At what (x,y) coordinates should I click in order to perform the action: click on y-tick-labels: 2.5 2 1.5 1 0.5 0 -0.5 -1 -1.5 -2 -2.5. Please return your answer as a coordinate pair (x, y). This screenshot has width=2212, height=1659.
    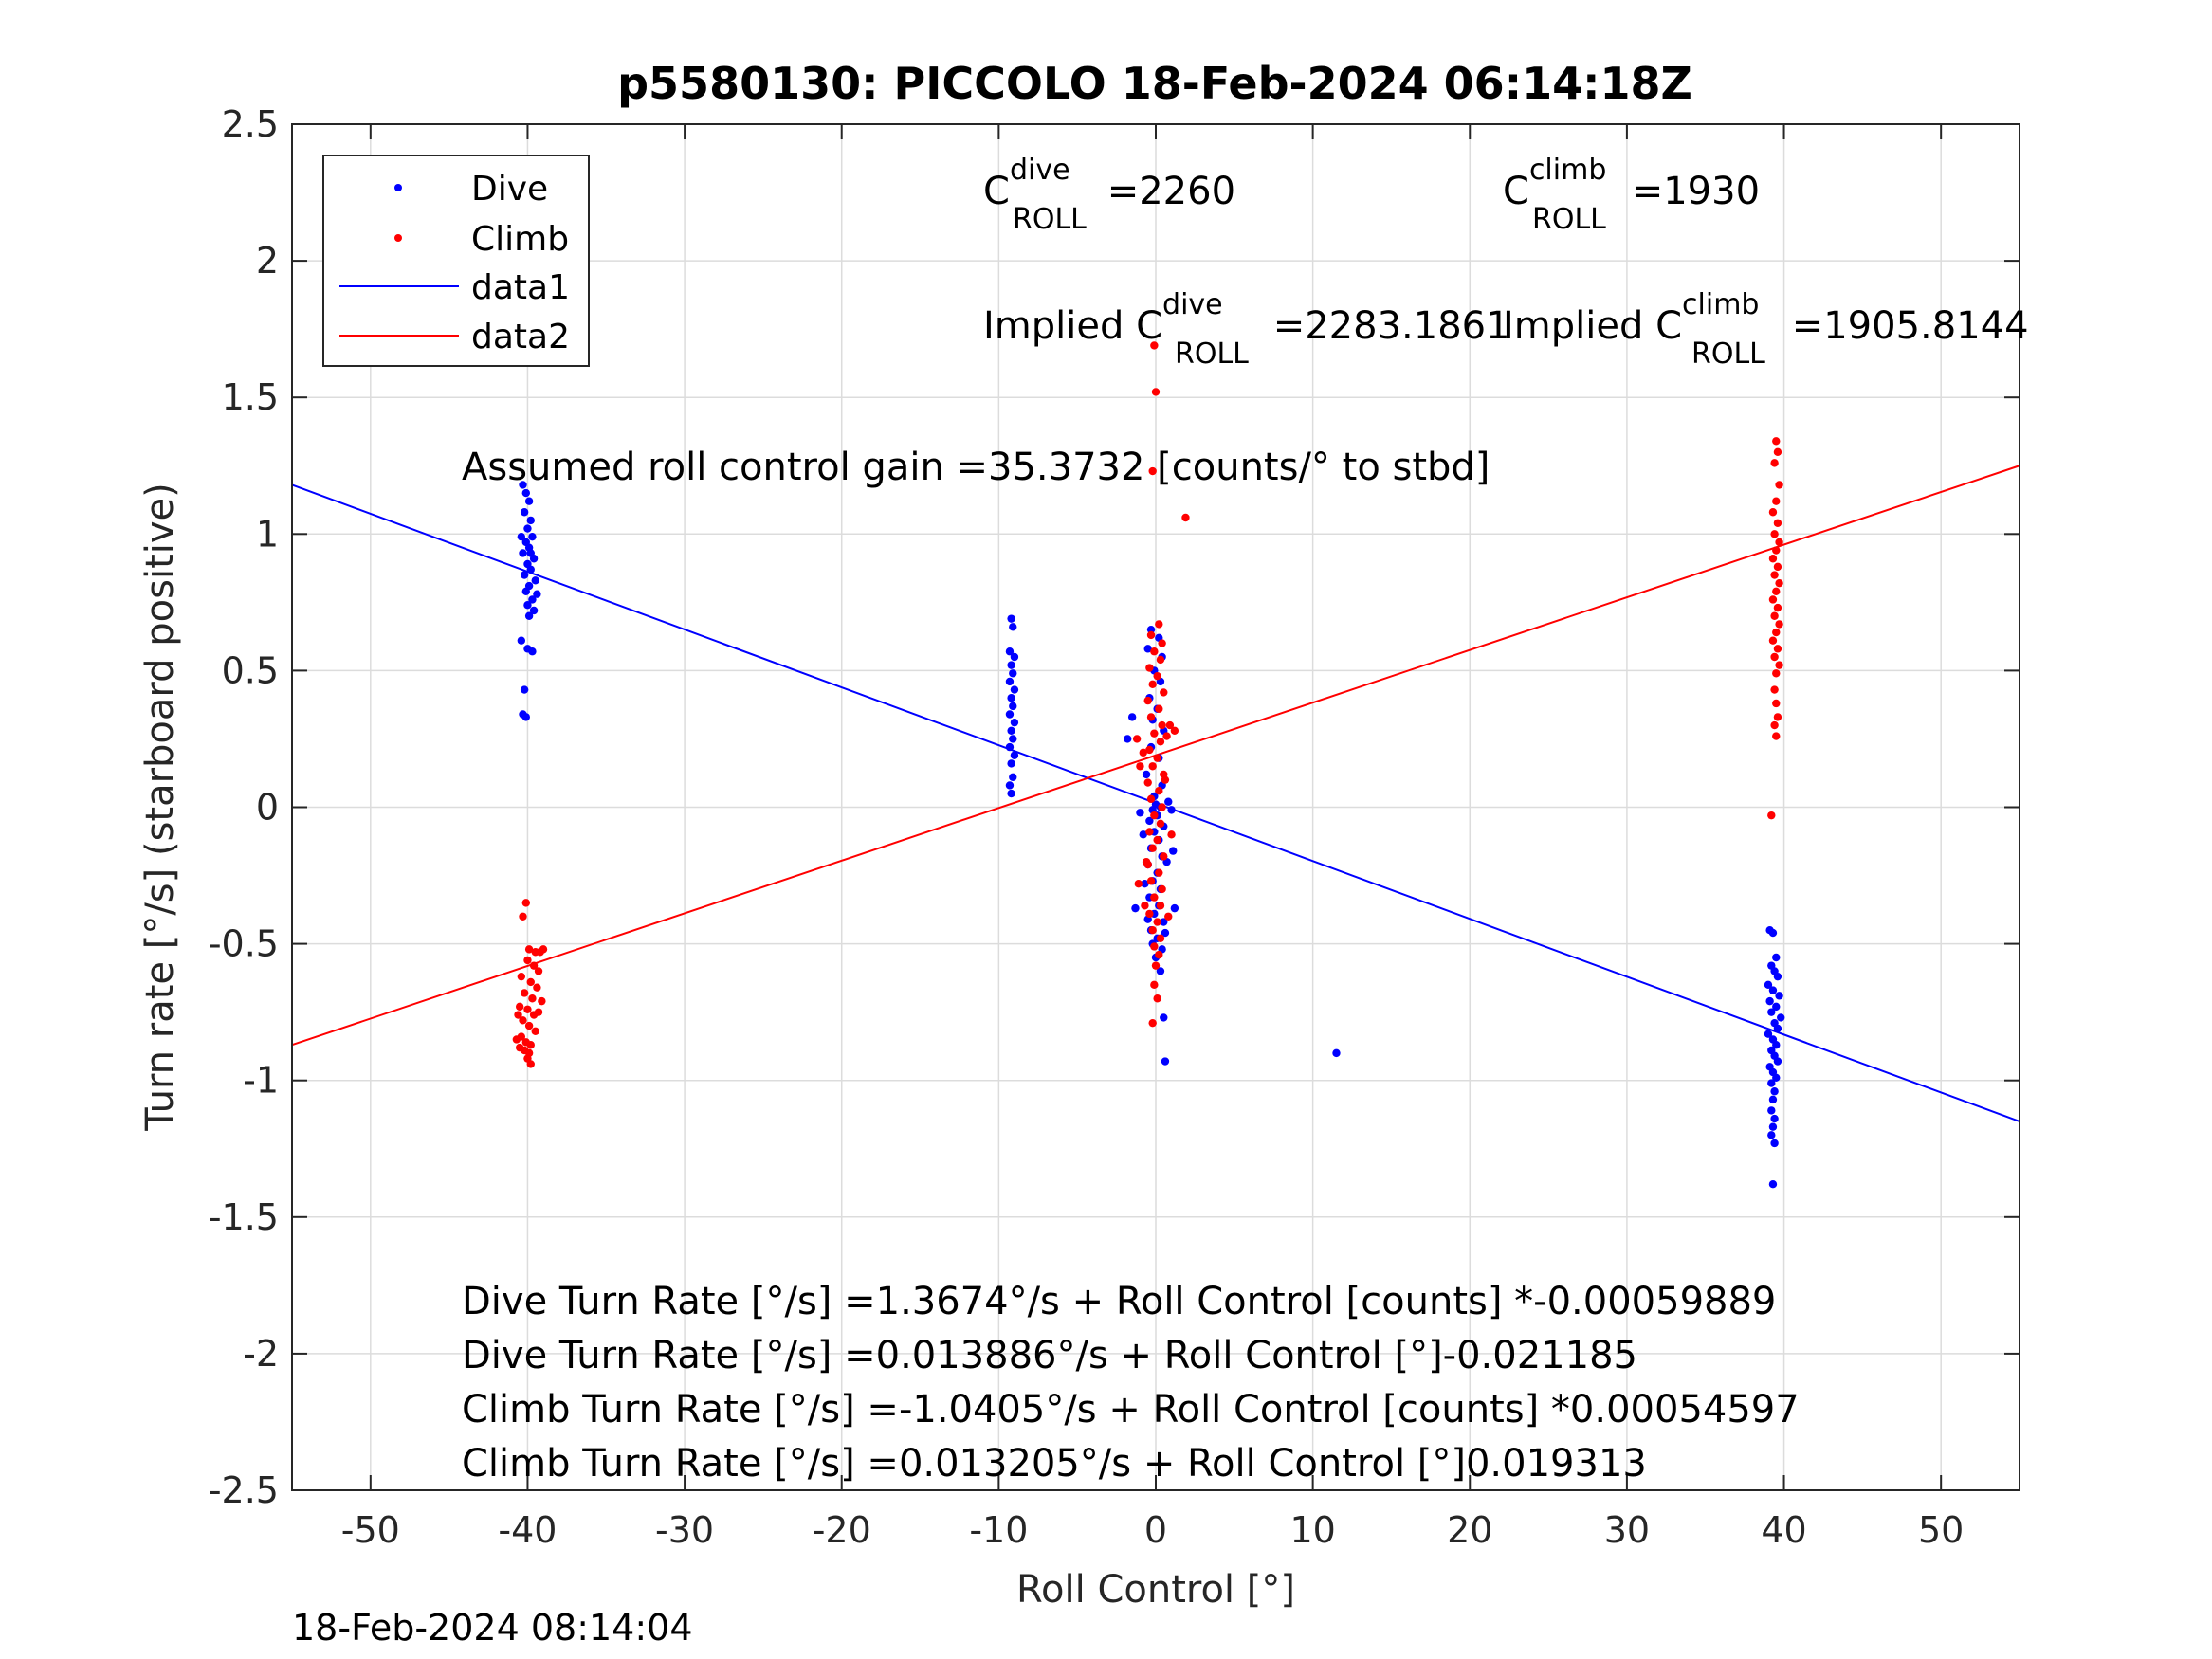
    Looking at the image, I should click on (244, 807).